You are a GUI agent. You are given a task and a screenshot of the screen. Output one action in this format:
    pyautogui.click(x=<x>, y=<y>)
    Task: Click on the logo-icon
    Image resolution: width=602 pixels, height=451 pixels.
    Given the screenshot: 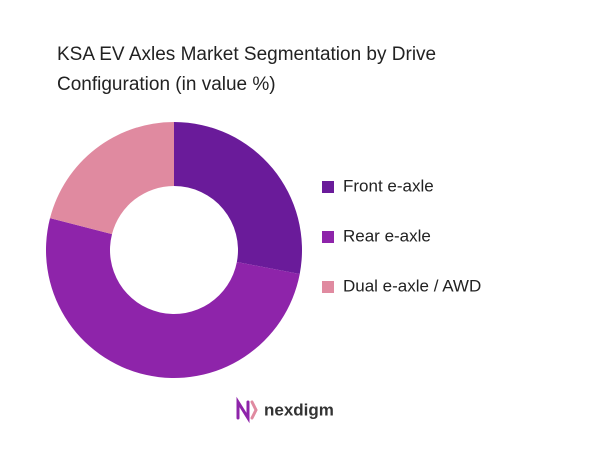 What is the action you would take?
    pyautogui.click(x=247, y=410)
    